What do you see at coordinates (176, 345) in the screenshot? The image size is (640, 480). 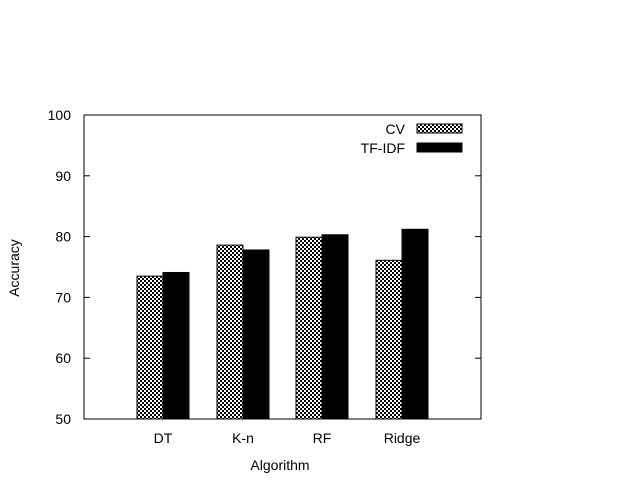 I see `bar-tfidf-dt` at bounding box center [176, 345].